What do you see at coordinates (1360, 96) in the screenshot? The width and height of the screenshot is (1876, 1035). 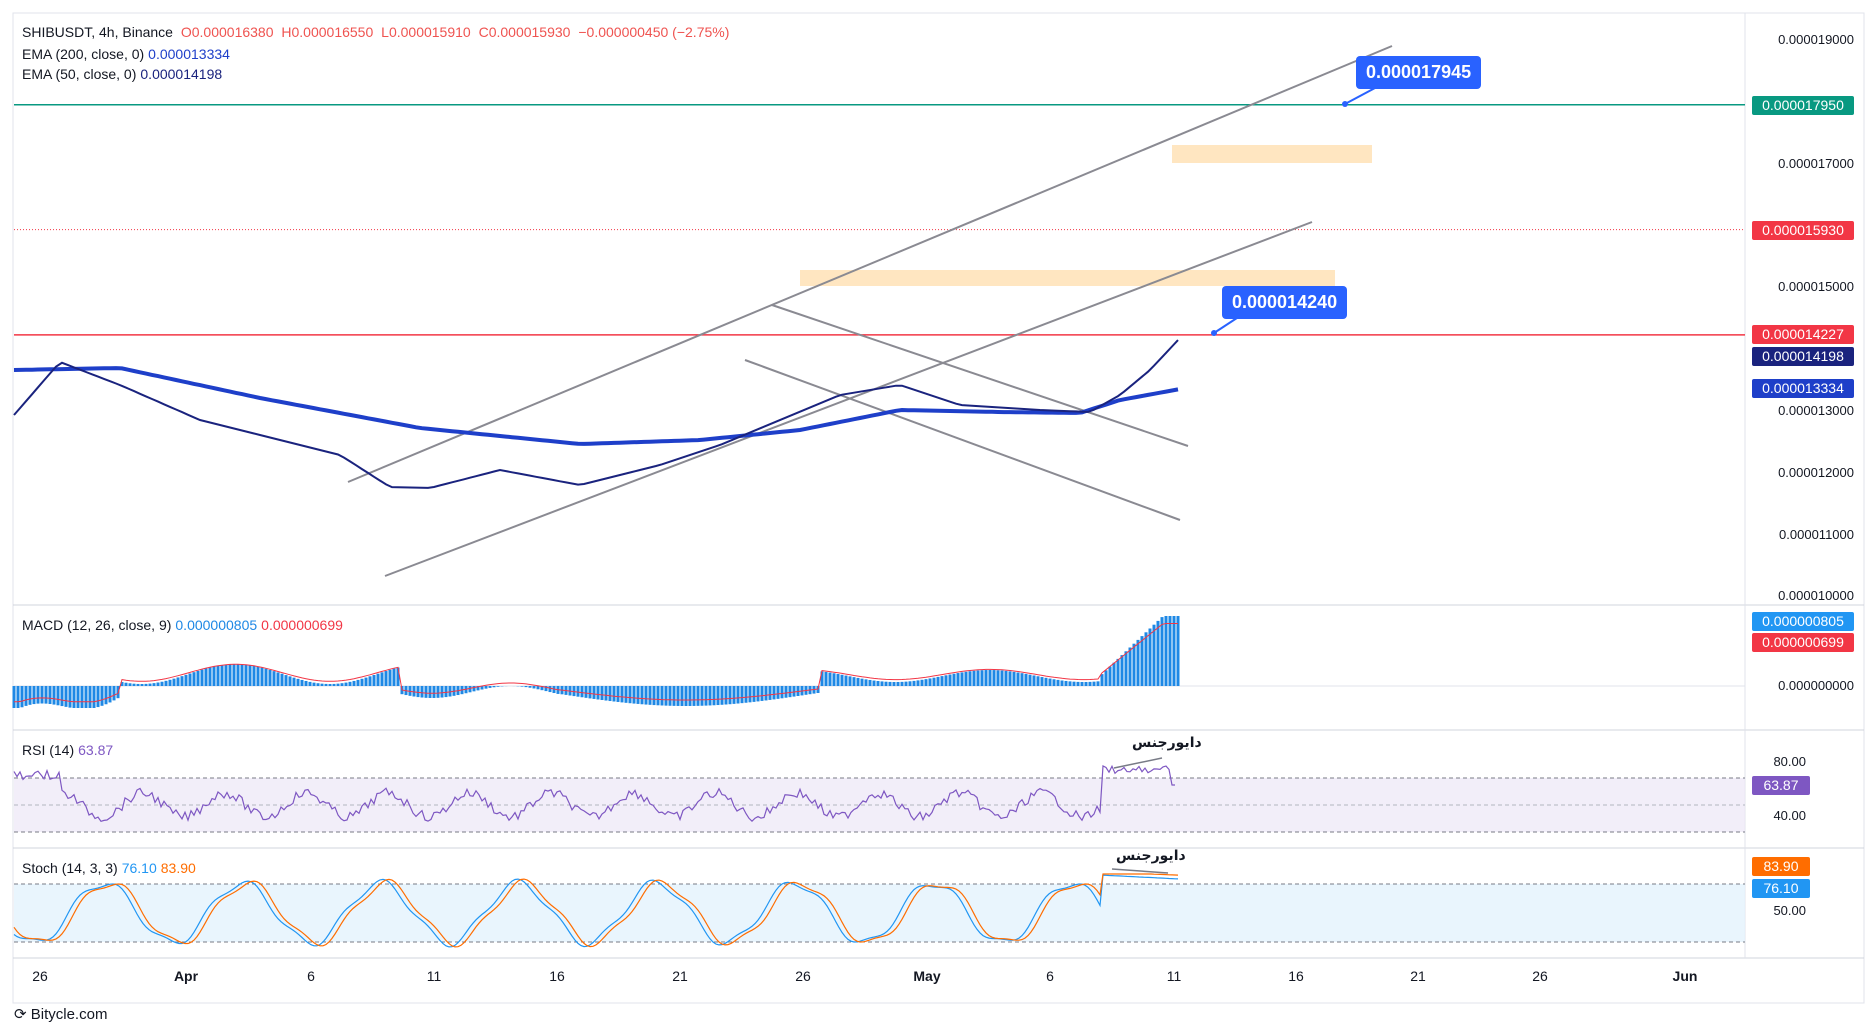 I see `callout-top-pointer` at bounding box center [1360, 96].